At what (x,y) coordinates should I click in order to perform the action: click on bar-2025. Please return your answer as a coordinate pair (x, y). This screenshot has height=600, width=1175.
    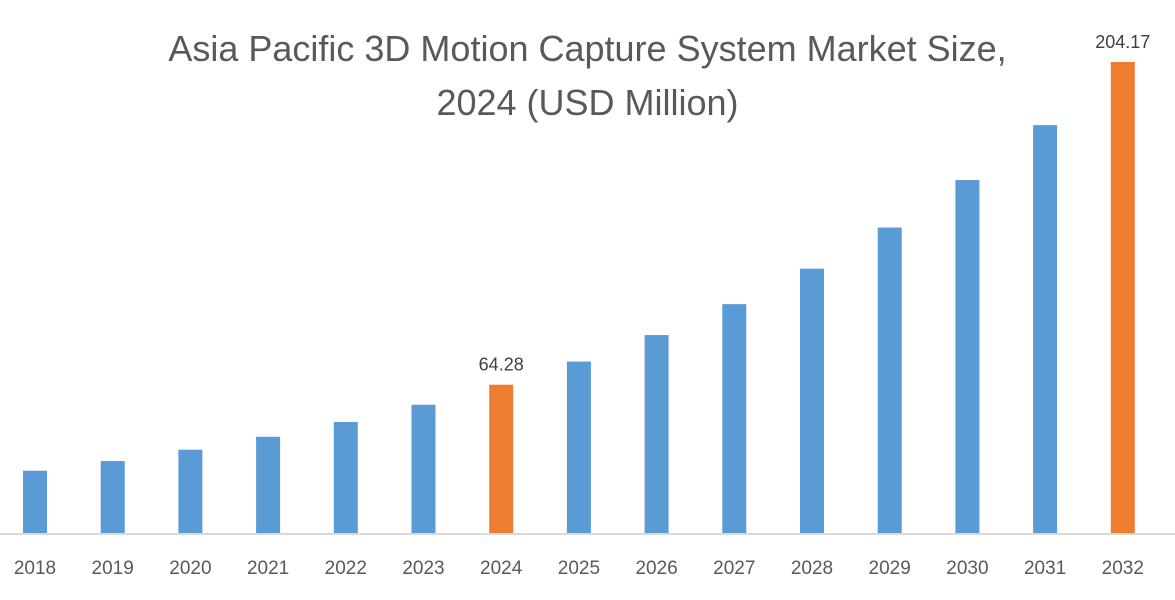
    Looking at the image, I should click on (578, 447).